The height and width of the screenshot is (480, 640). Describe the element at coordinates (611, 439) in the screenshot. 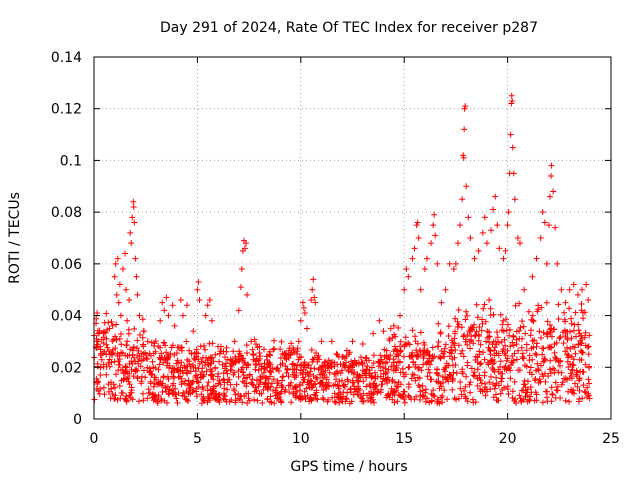

I see `x-tick-label: 25` at that location.